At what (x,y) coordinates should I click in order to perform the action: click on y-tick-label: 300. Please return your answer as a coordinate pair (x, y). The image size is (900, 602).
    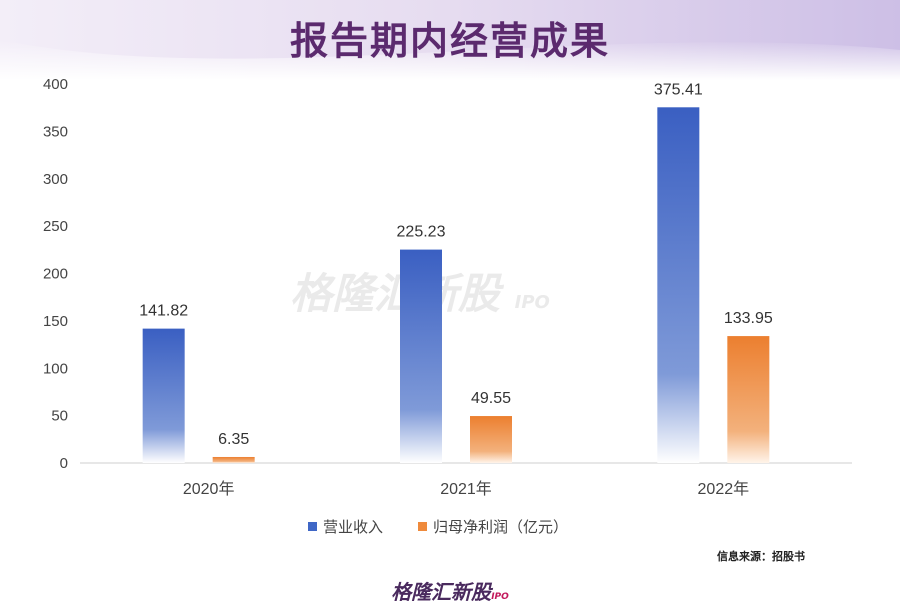
    Looking at the image, I should click on (55, 179).